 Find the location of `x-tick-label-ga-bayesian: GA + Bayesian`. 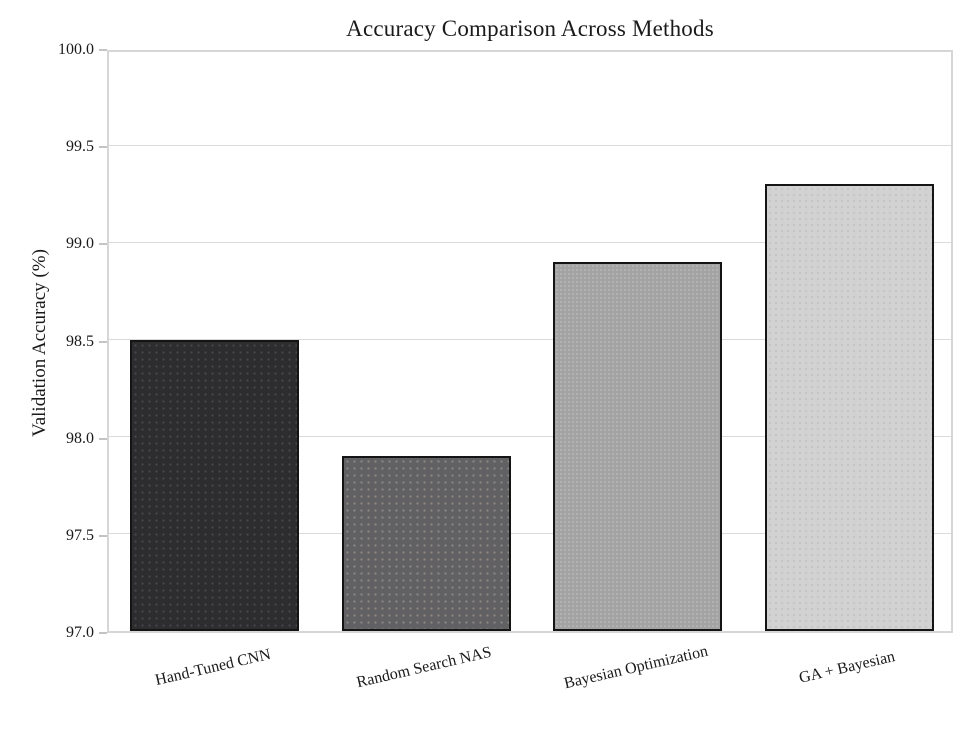

x-tick-label-ga-bayesian: GA + Bayesian is located at coordinates (847, 667).